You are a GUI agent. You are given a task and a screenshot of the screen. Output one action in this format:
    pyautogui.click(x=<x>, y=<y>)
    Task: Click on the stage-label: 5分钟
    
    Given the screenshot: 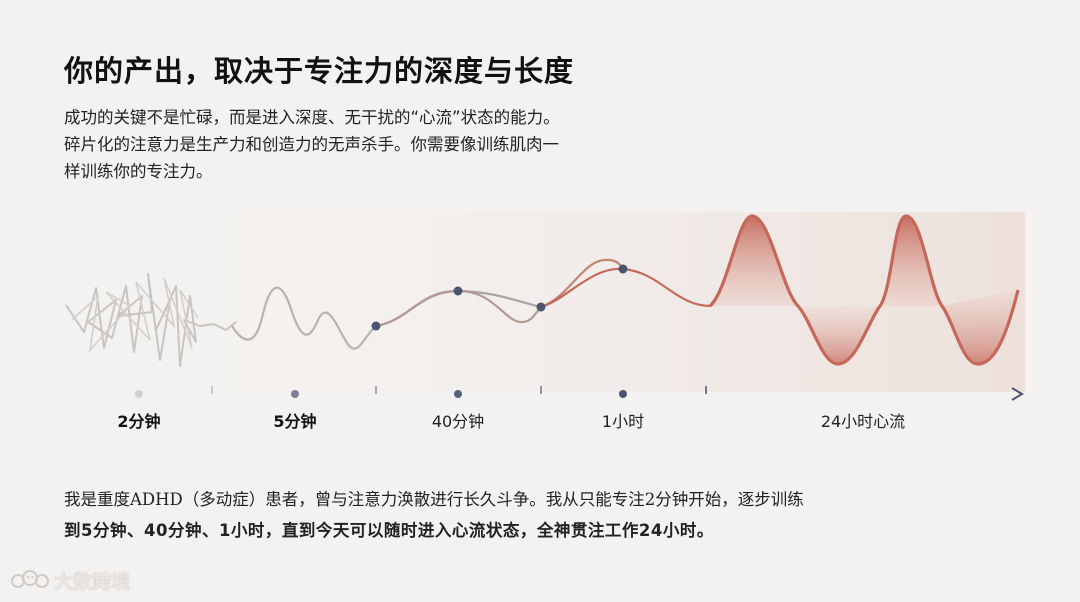 What is the action you would take?
    pyautogui.click(x=294, y=421)
    